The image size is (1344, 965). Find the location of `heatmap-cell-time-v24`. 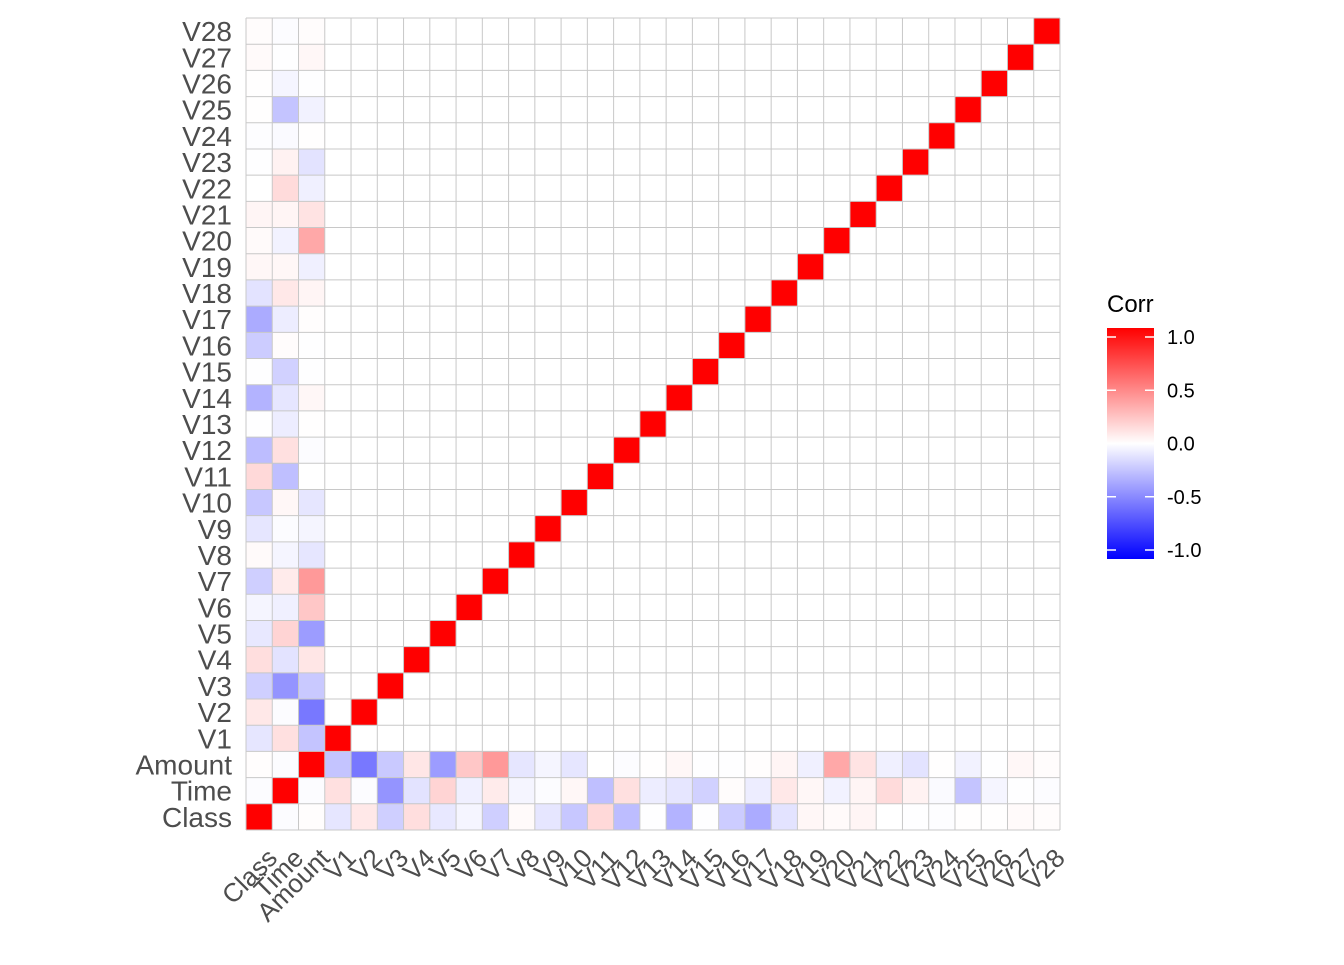

heatmap-cell-time-v24 is located at coordinates (285, 135).